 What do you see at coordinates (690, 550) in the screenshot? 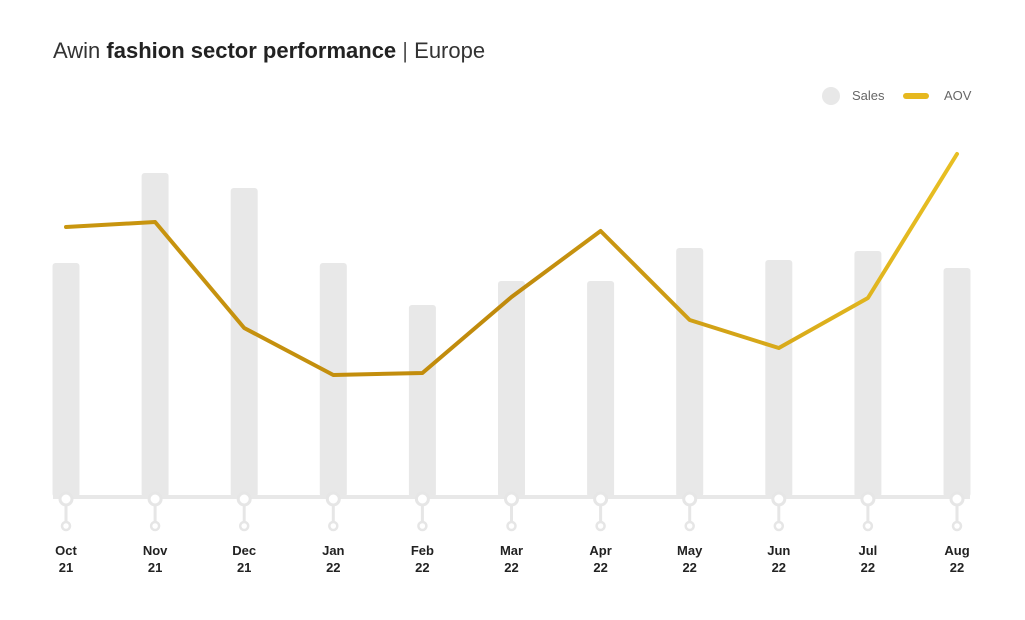
I see `x-tick-month: May` at bounding box center [690, 550].